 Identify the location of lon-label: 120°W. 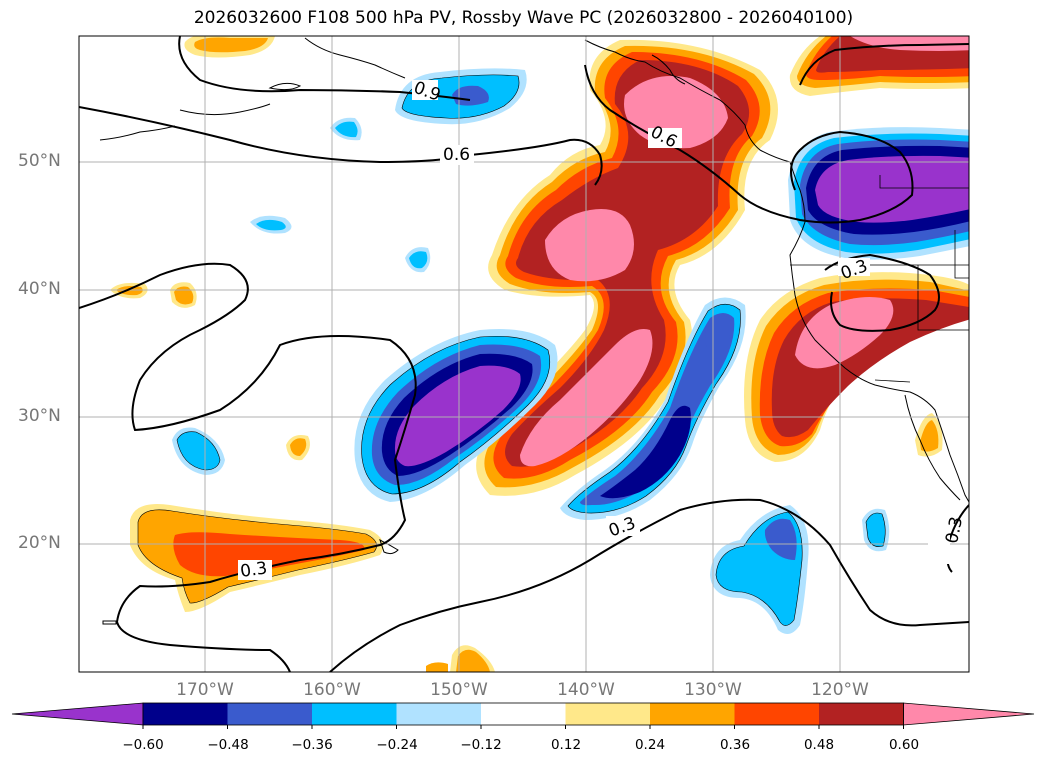
(840, 690).